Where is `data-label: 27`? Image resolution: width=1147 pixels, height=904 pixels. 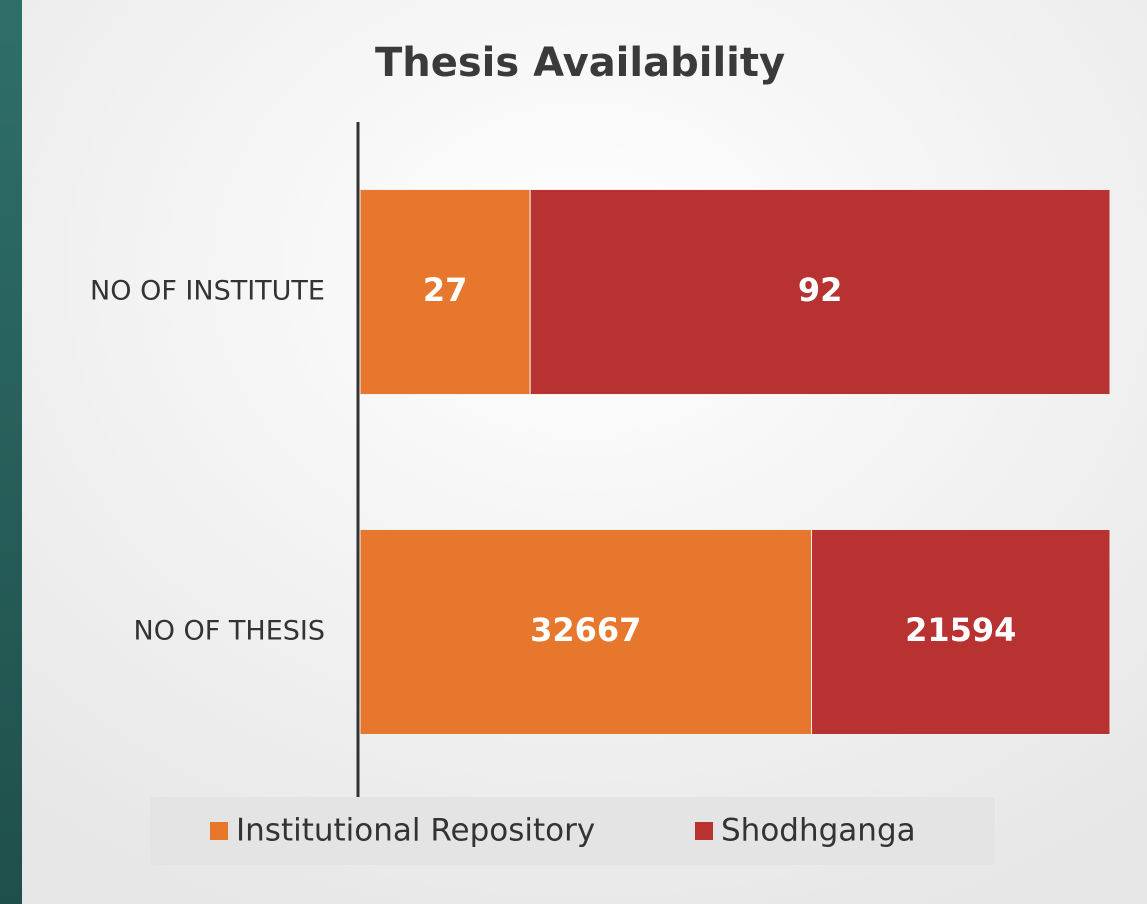 data-label: 27 is located at coordinates (445, 290).